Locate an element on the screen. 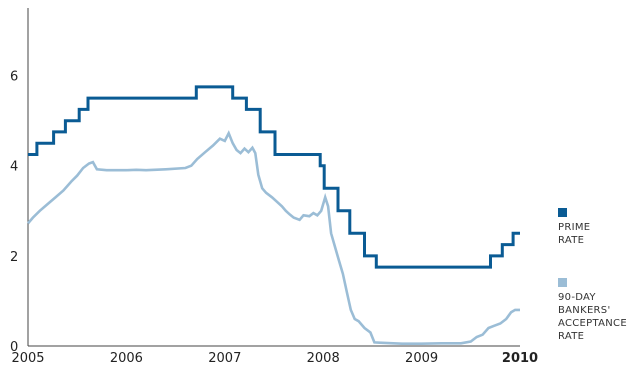 This screenshot has height=366, width=639. y-tick-label: 6 is located at coordinates (14, 77).